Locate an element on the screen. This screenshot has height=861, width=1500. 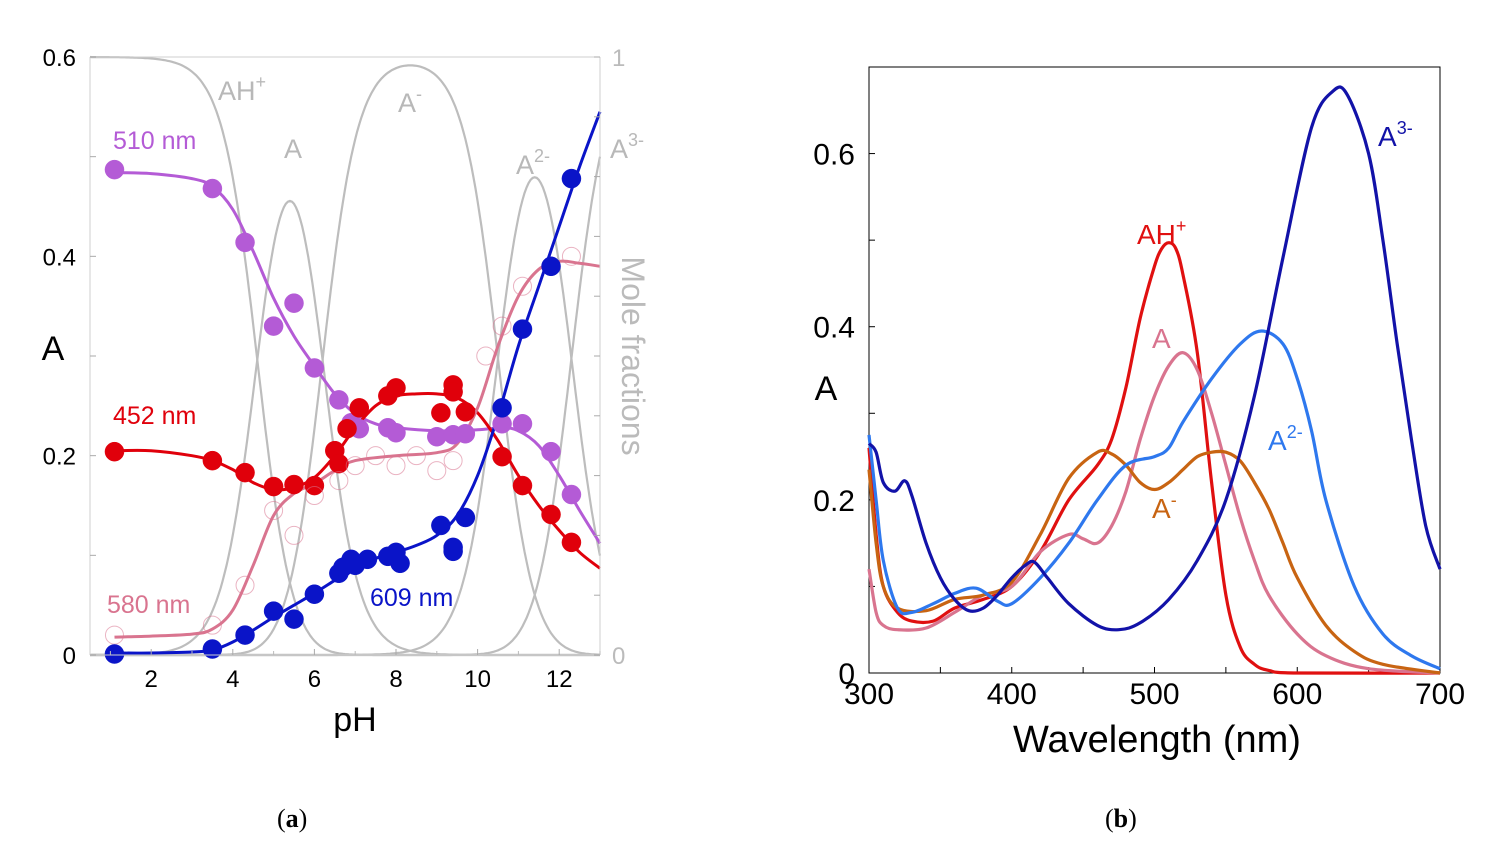
x-tick-label: 4 is located at coordinates (232, 679).